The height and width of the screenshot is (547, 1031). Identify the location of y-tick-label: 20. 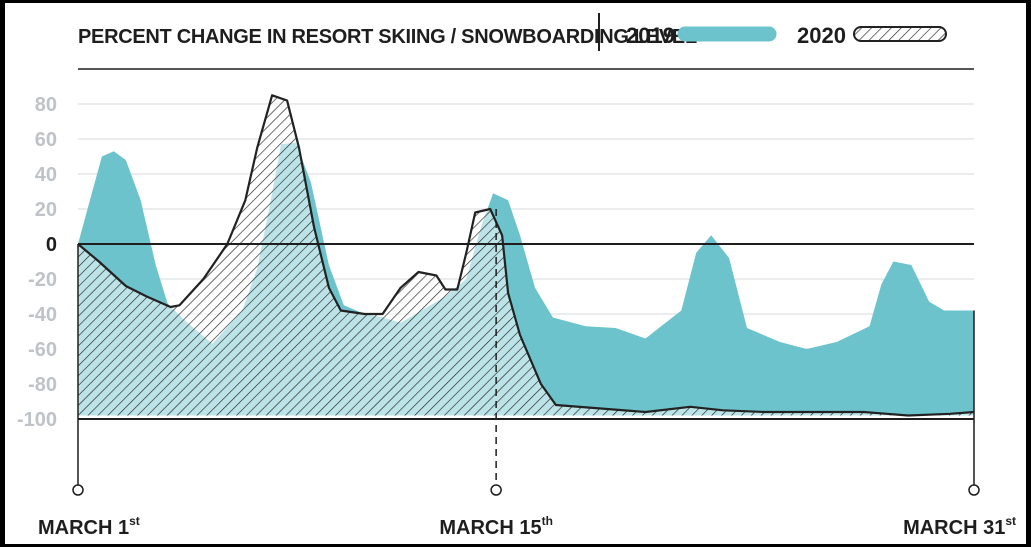
(46, 210).